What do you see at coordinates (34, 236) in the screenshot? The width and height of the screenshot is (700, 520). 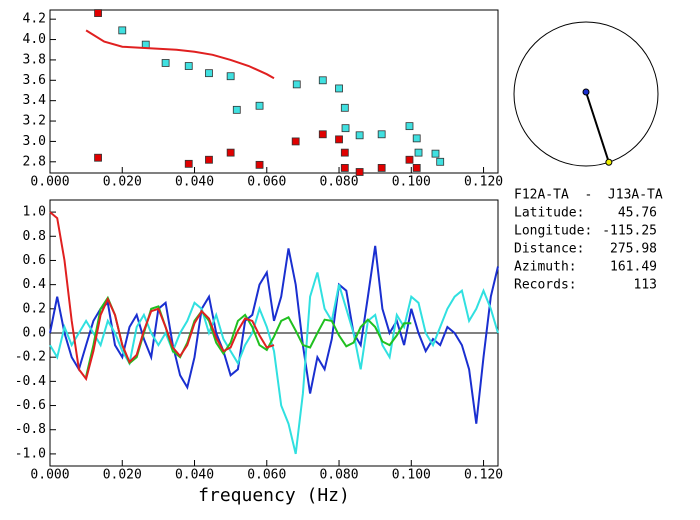 I see `y-tick-label: 0.8` at bounding box center [34, 236].